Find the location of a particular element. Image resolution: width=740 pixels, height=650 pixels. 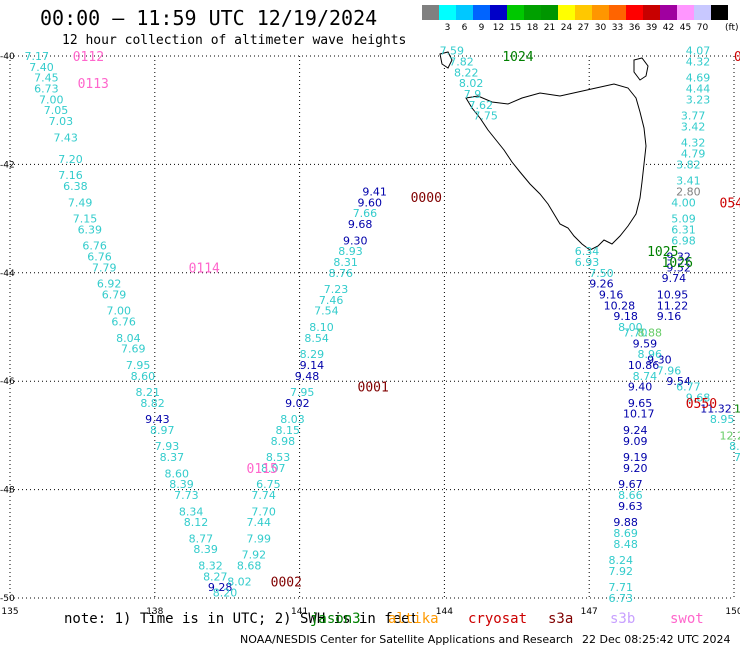

lat-tick-label: -46 is located at coordinates (7, 382).